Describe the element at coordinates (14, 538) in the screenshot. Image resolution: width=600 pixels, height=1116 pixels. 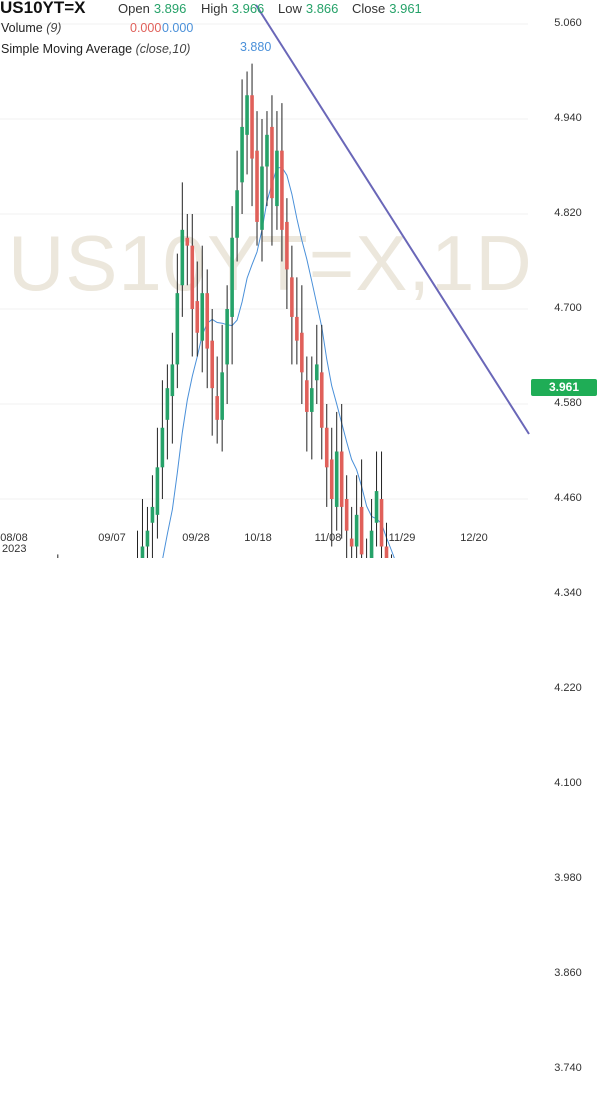
I see `x-tick-label: 08/08` at that location.